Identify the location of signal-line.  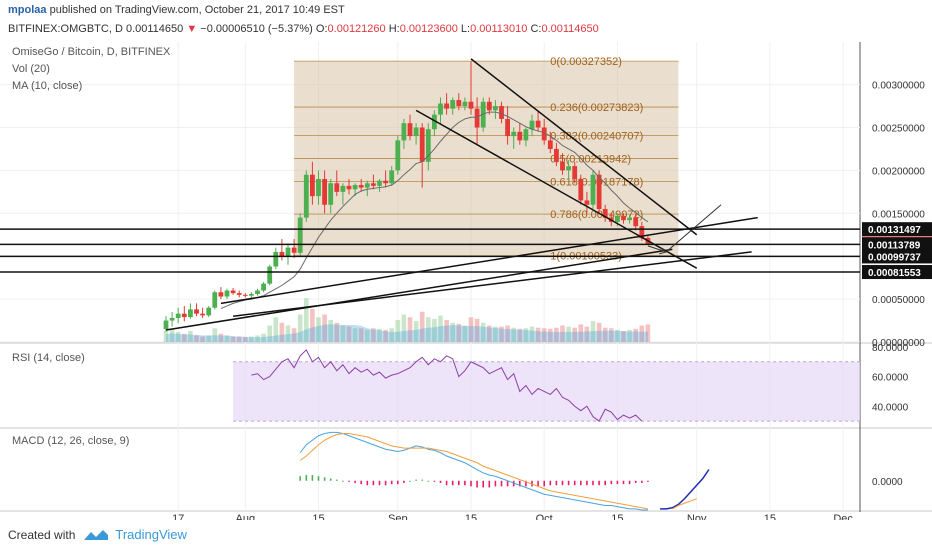
(473, 471).